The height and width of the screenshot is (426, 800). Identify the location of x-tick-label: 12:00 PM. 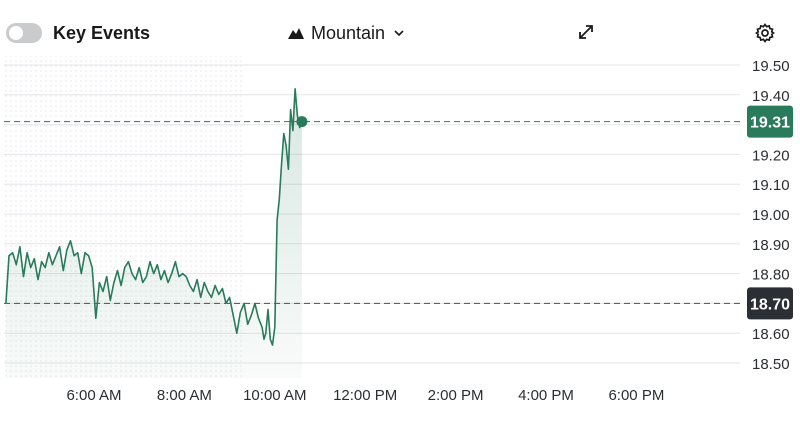
(365, 395).